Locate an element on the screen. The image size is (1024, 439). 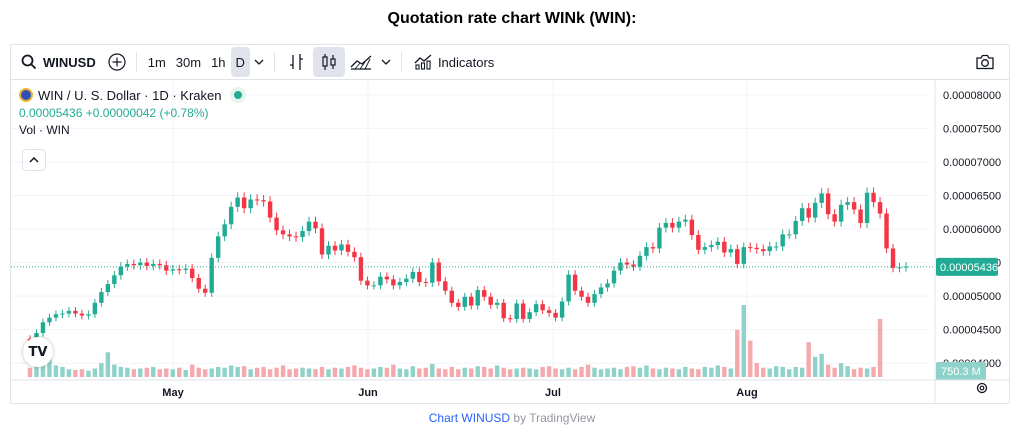
interval-dropdown-button is located at coordinates (259, 62).